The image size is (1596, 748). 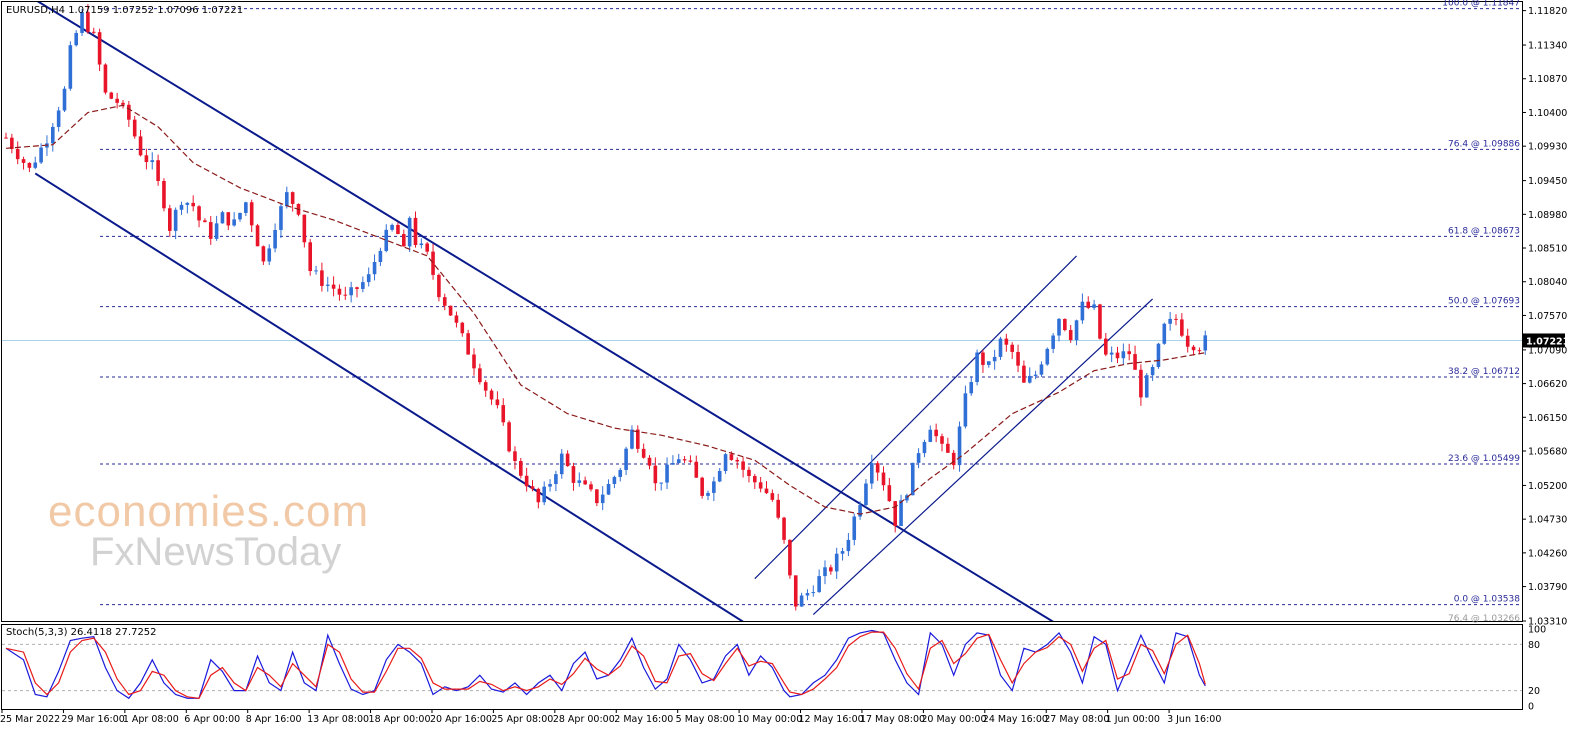 I want to click on current-price-box, so click(x=1544, y=340).